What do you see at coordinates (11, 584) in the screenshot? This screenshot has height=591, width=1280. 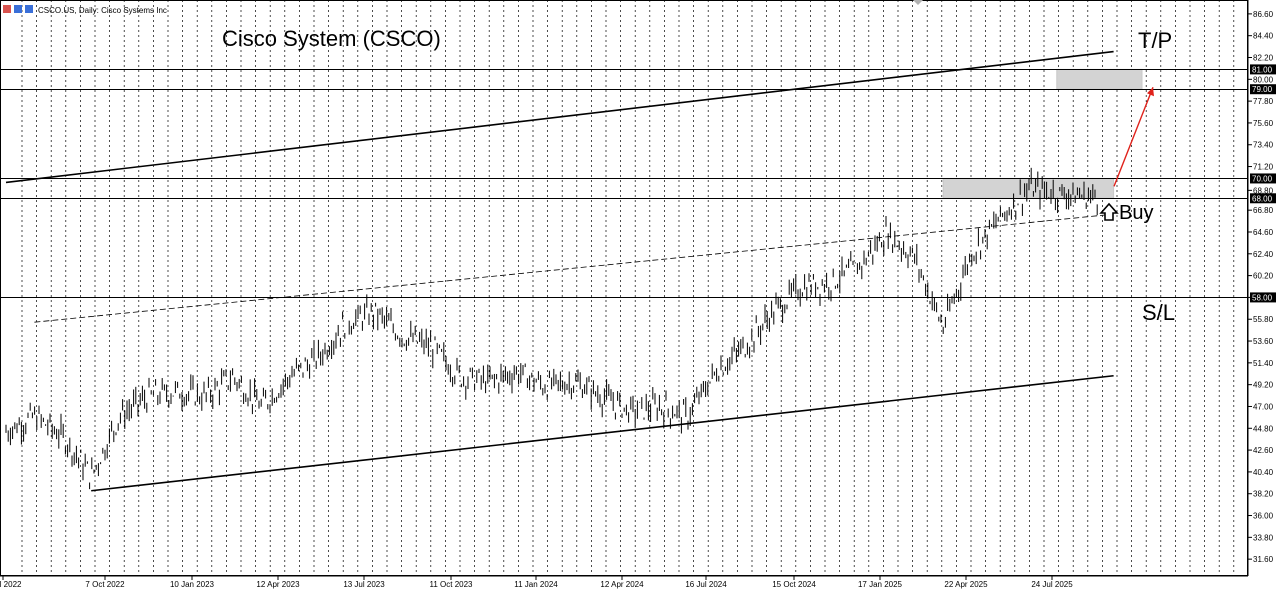 I see `x-tick-label: 8 Jul 2022` at bounding box center [11, 584].